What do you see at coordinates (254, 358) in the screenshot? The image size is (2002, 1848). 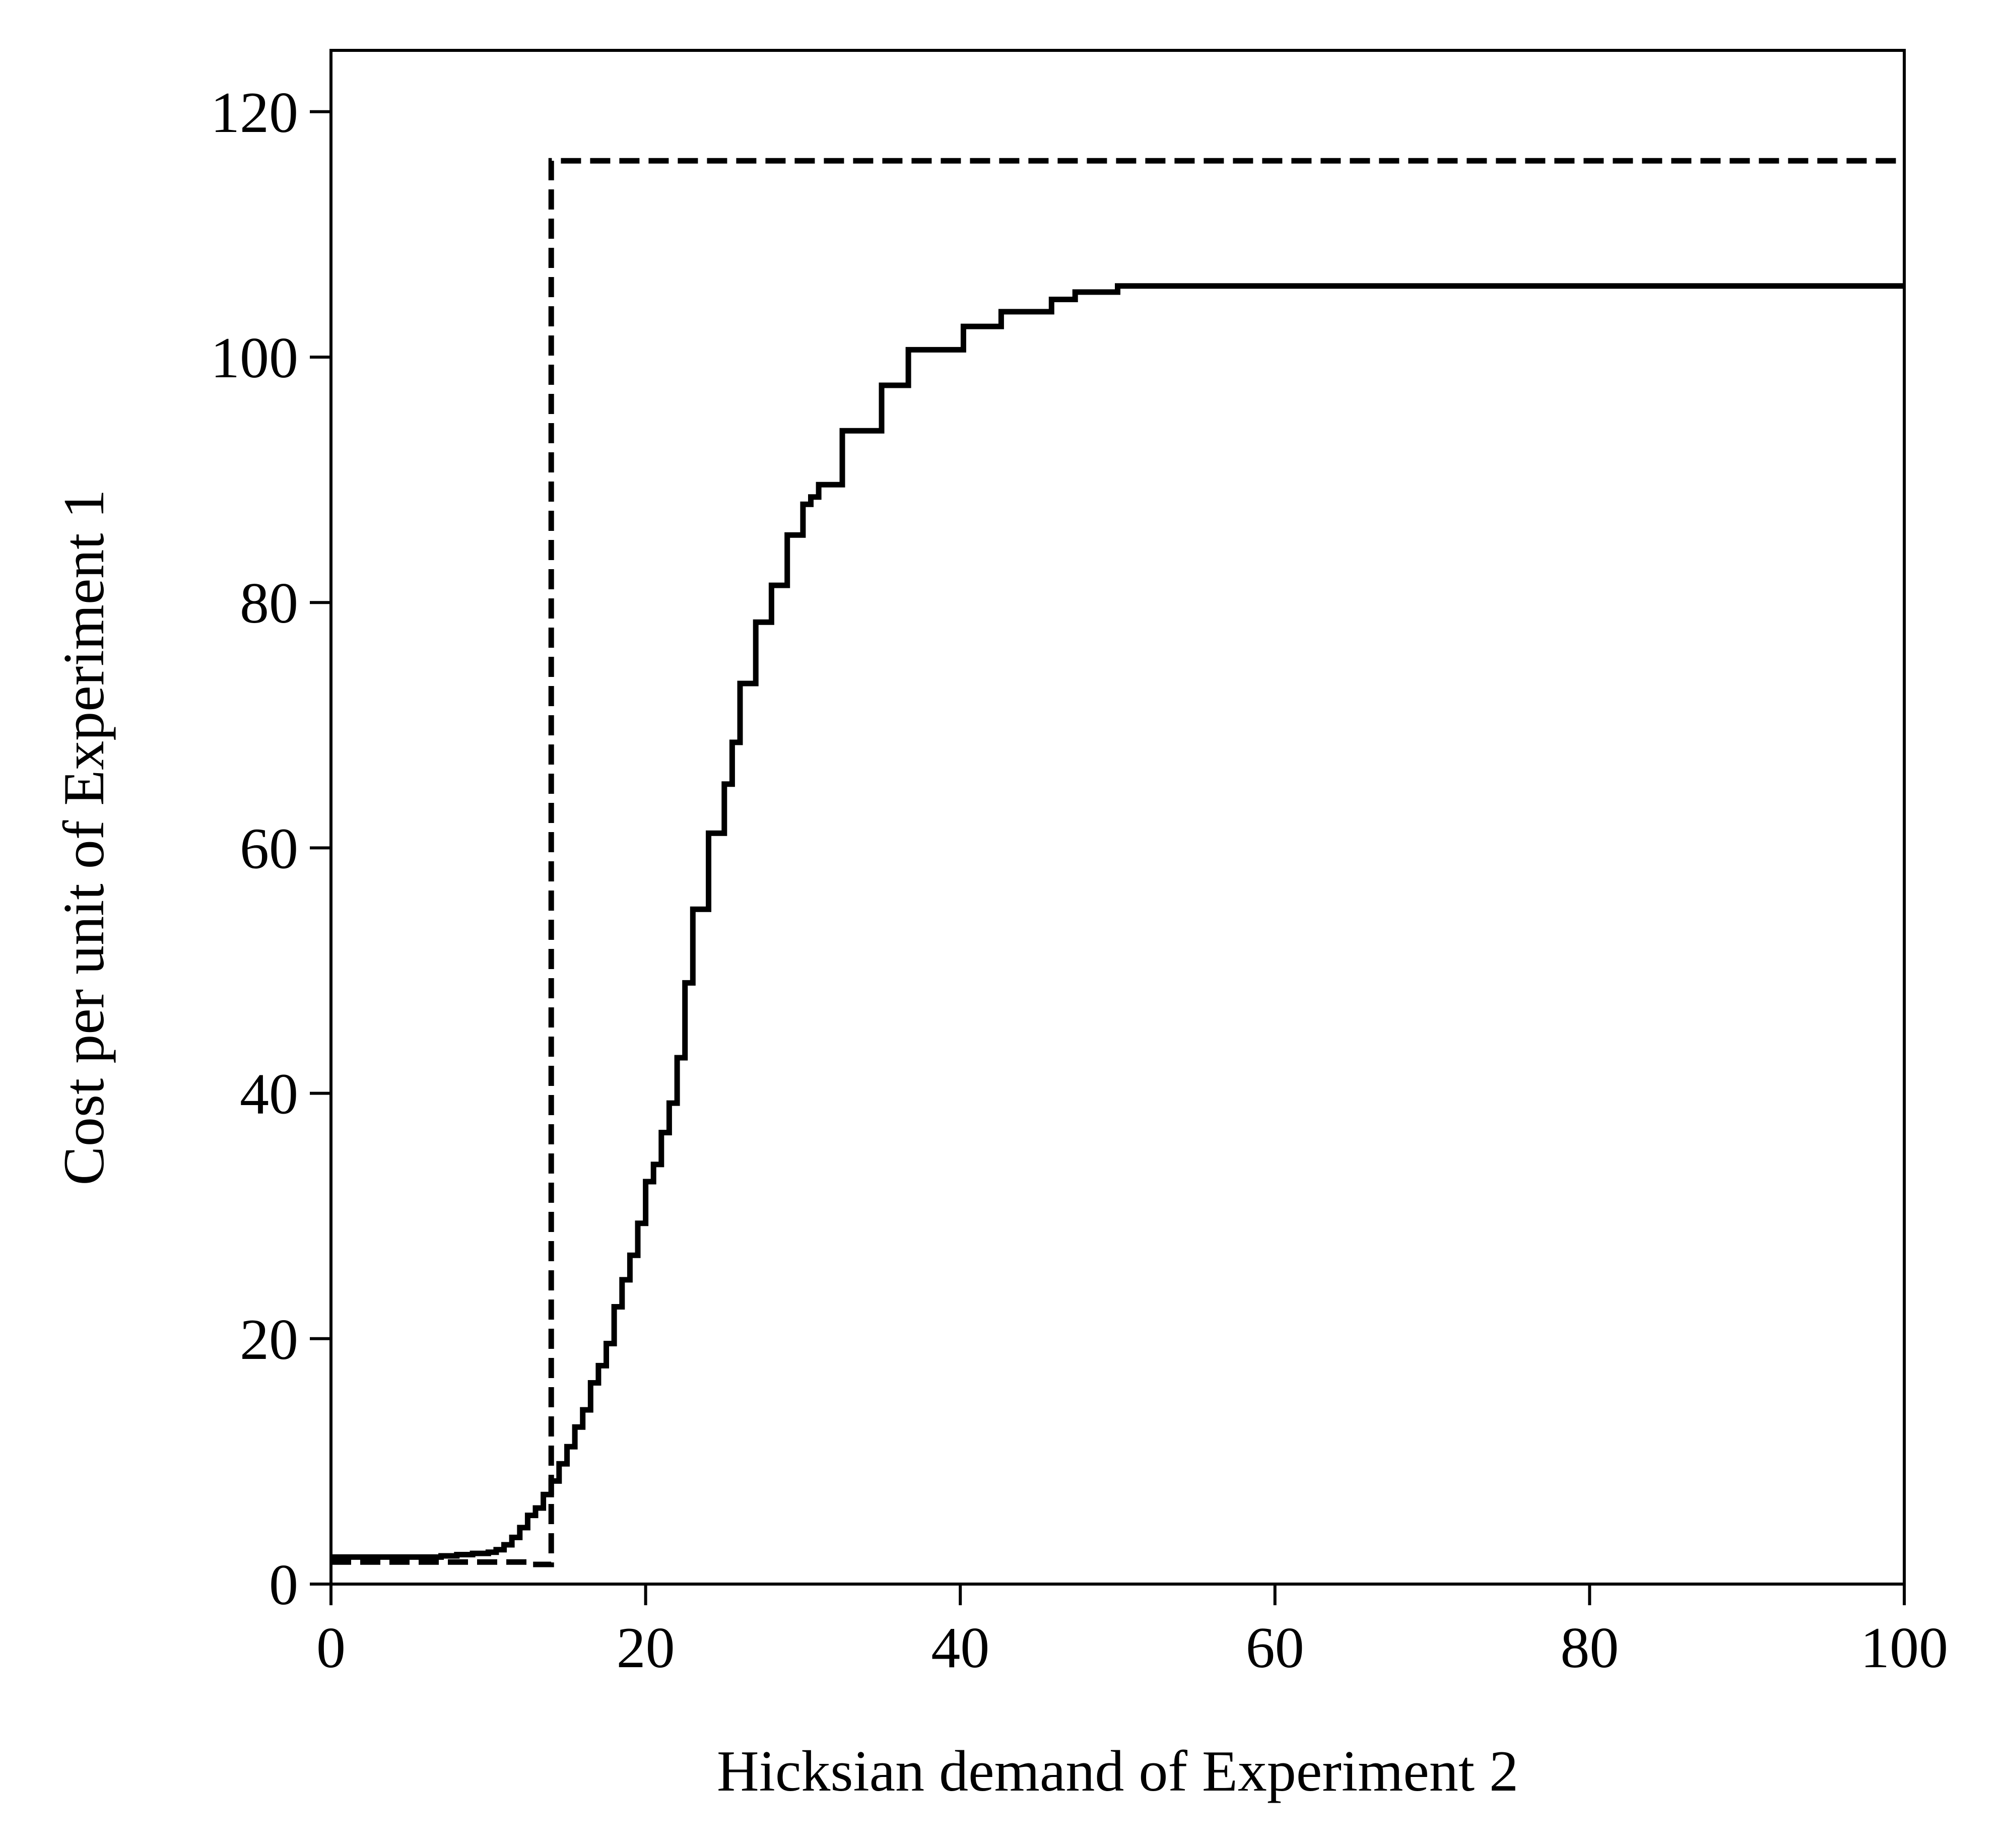 I see `y-tick-label: 100` at bounding box center [254, 358].